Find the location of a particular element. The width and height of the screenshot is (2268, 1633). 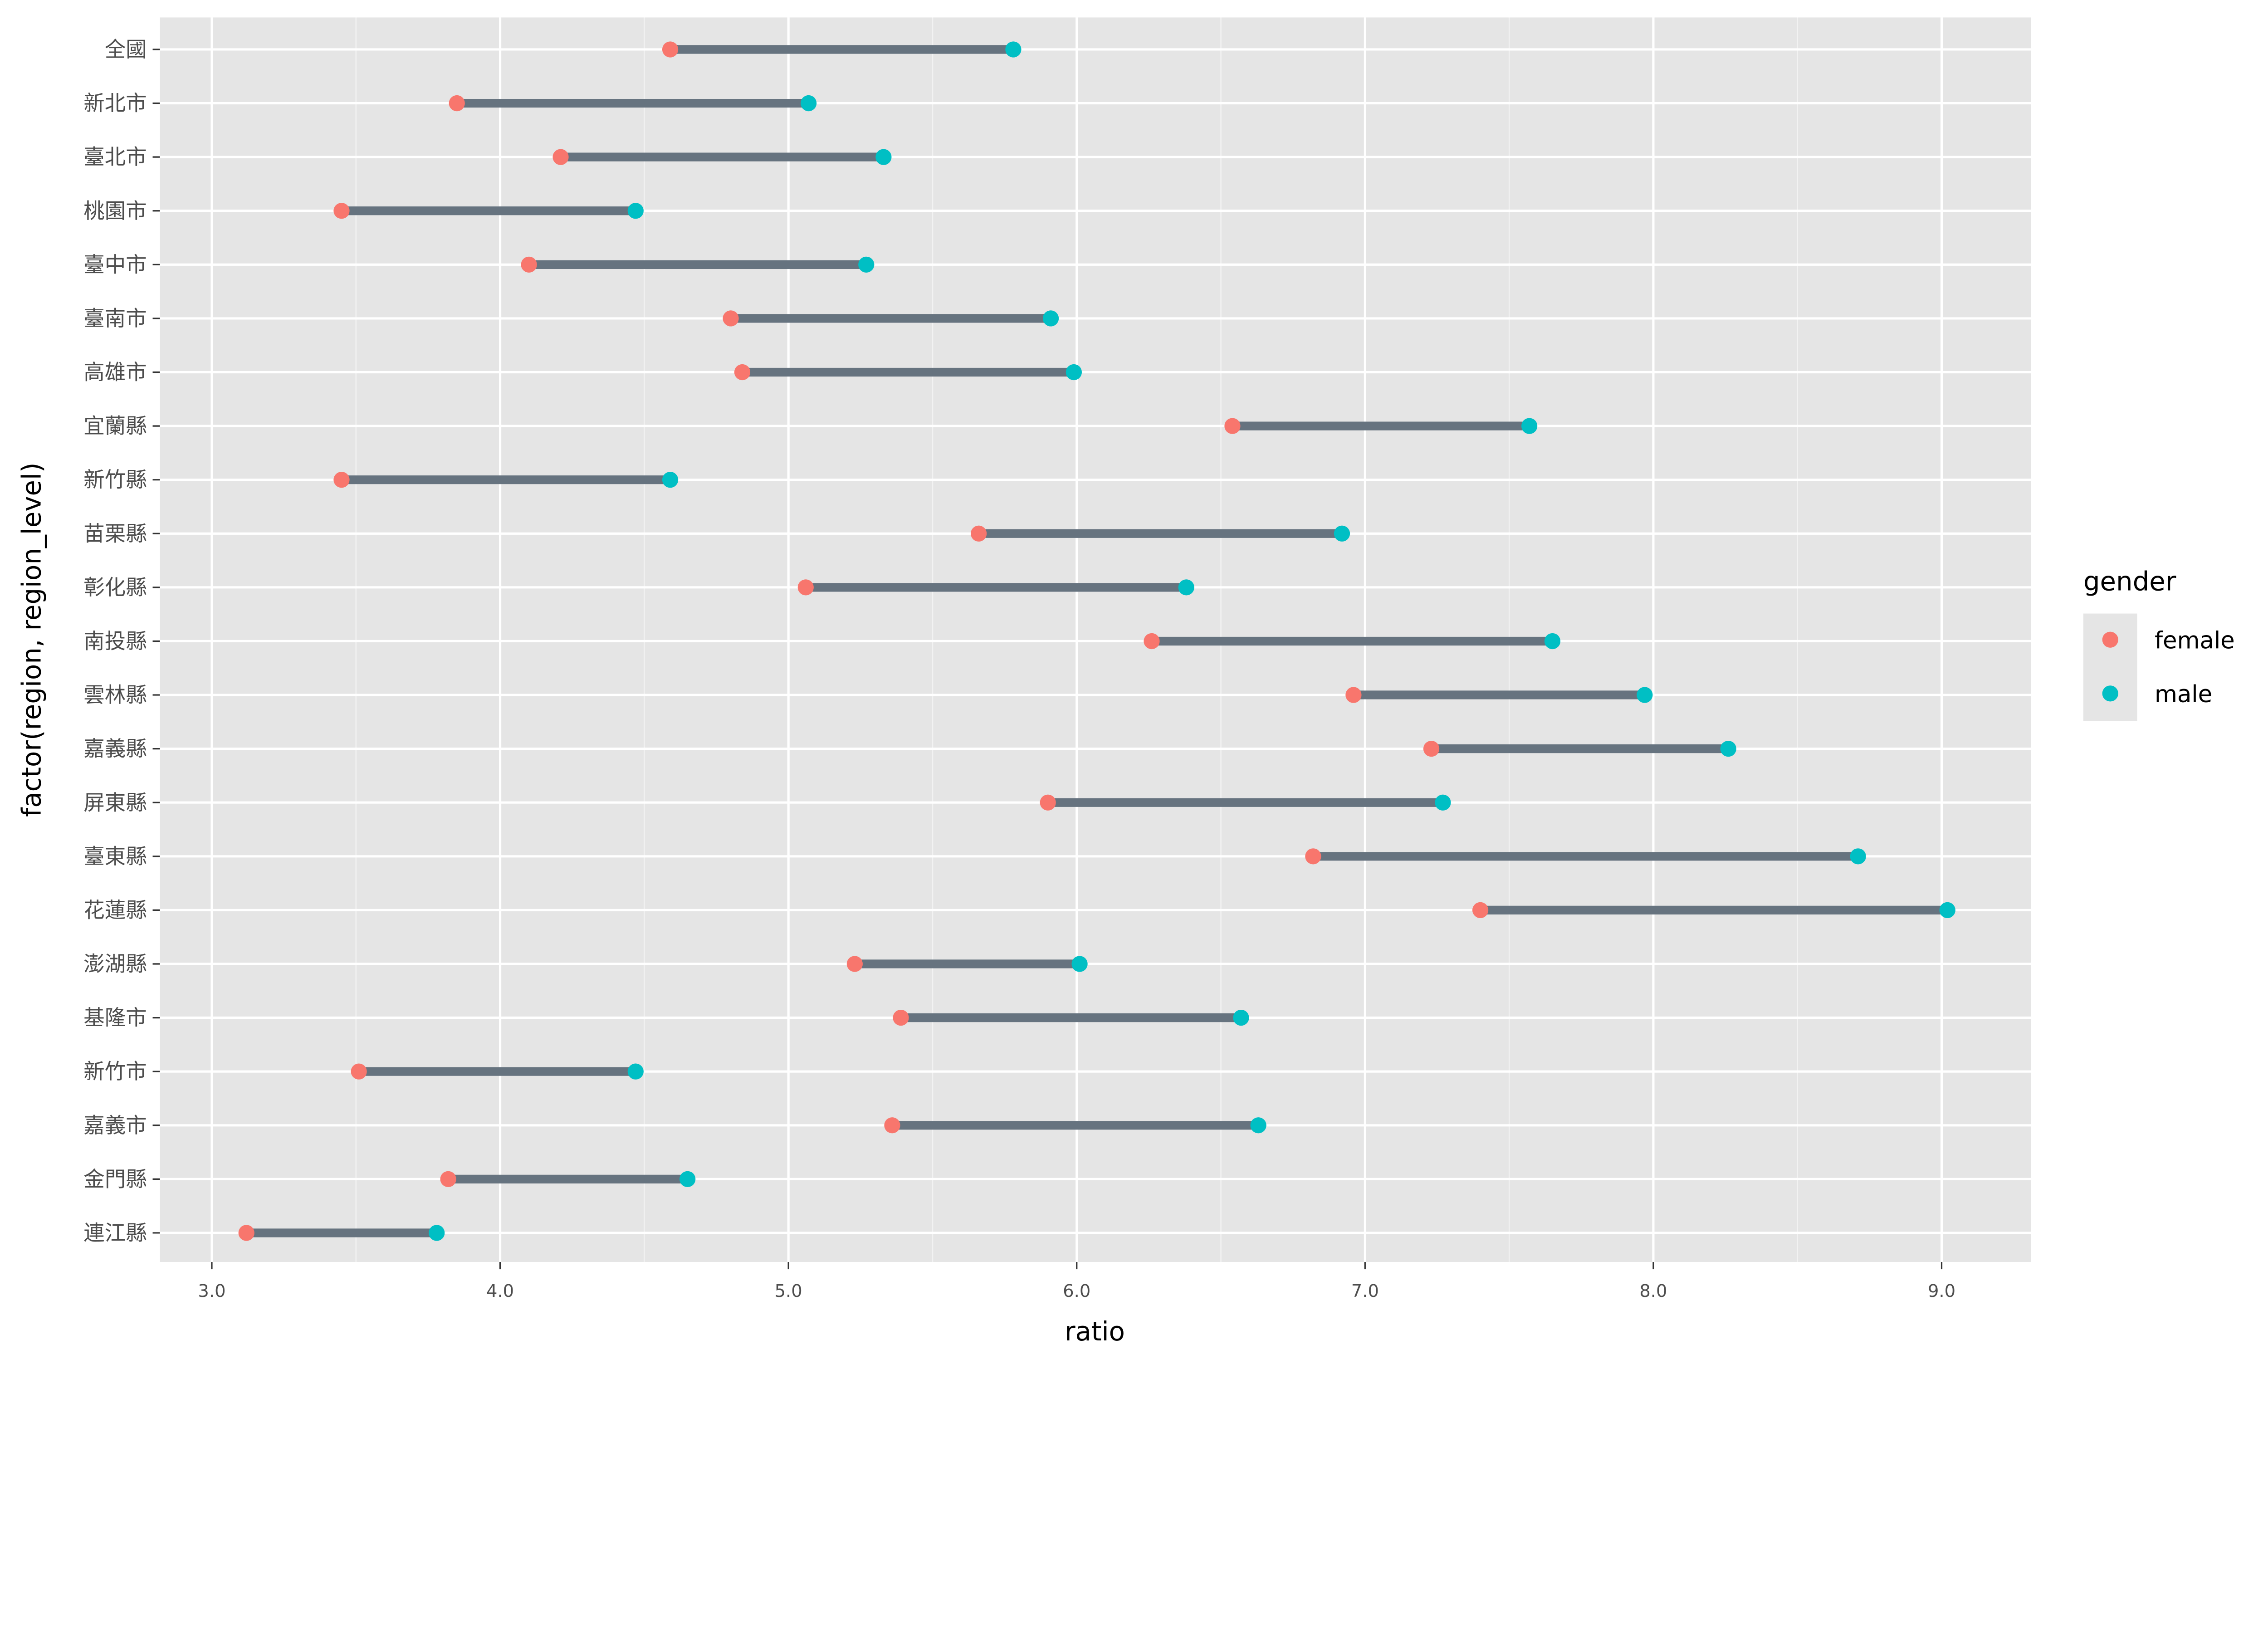

x-tick-label: 7.0 is located at coordinates (1365, 1291).